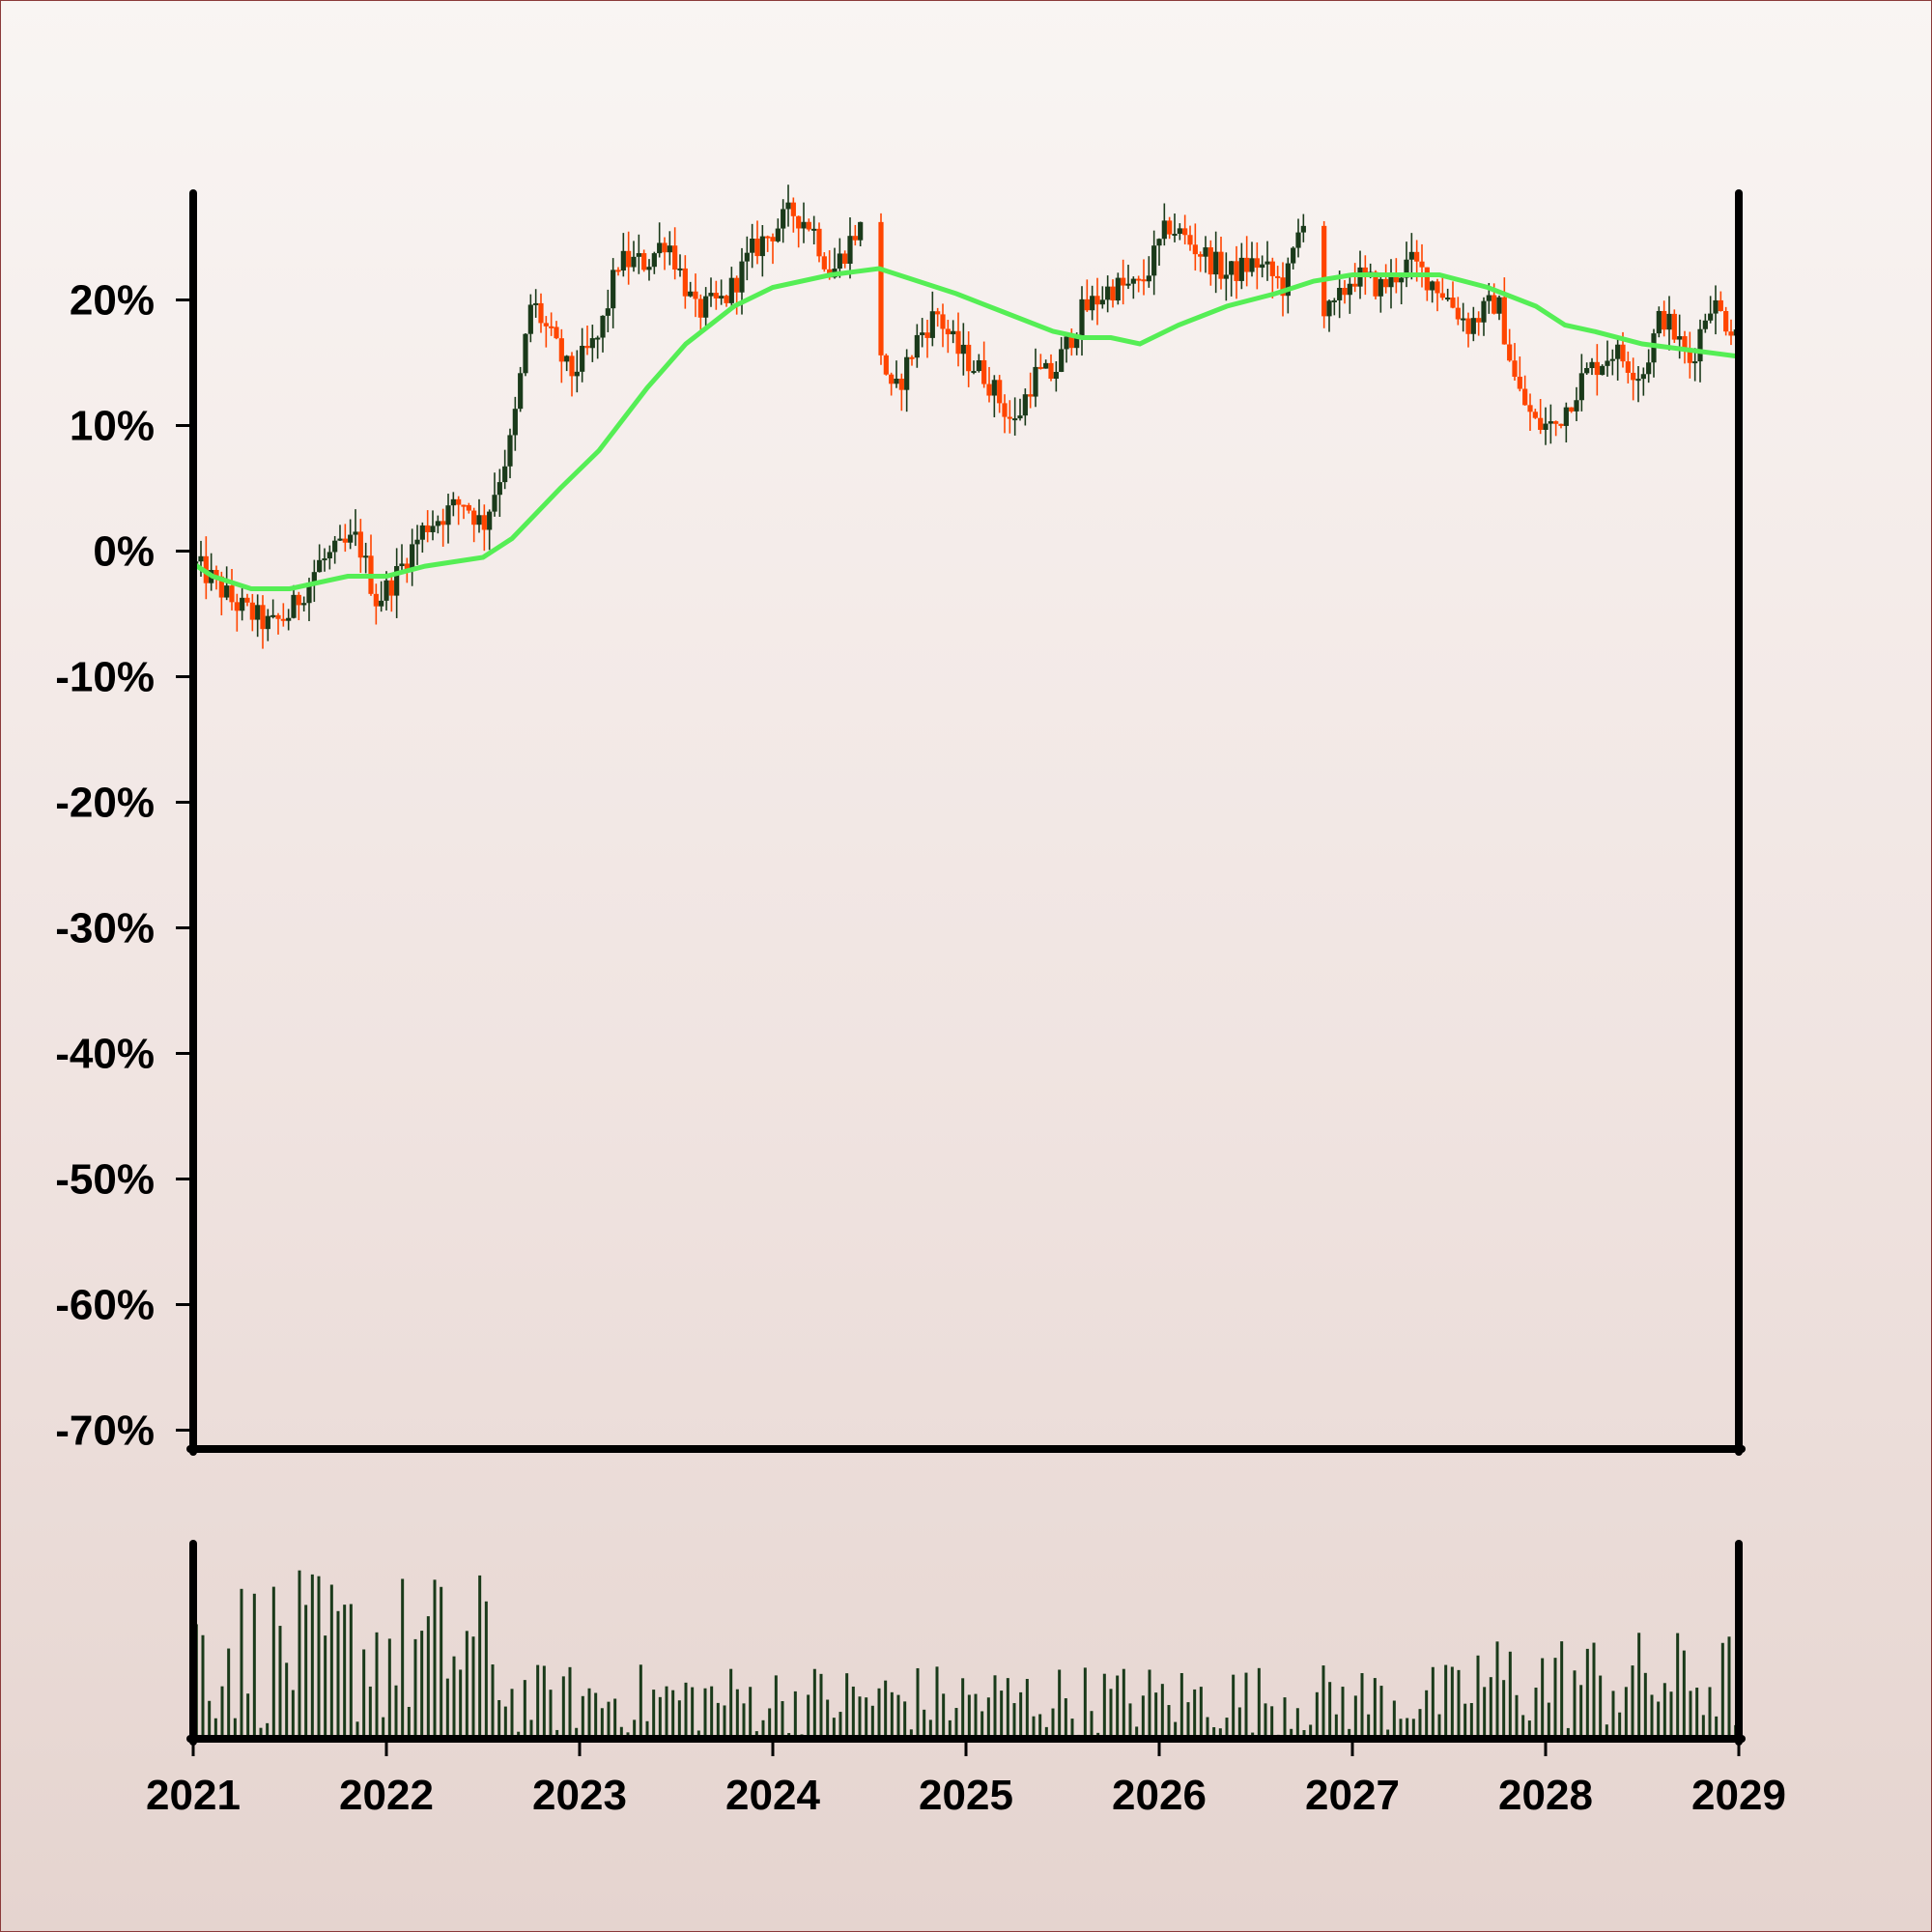 Image resolution: width=1932 pixels, height=1932 pixels. I want to click on y-tick-label: -40%, so click(105, 1054).